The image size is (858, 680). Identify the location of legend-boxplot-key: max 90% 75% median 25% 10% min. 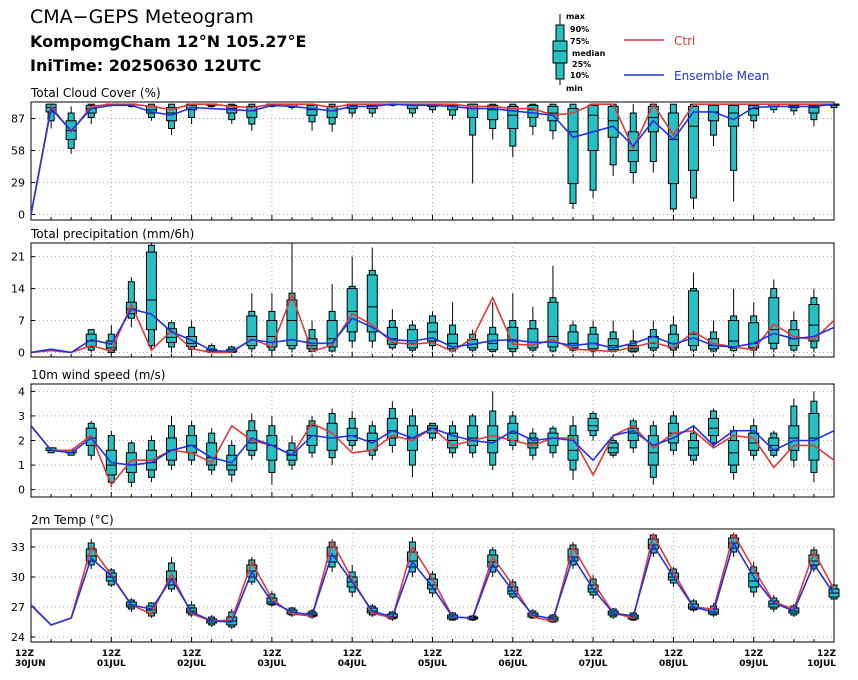
(579, 52).